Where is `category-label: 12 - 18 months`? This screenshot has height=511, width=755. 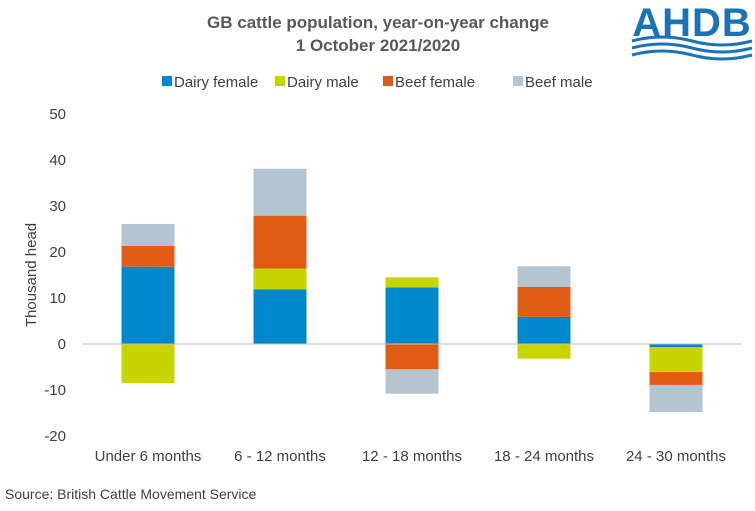
category-label: 12 - 18 months is located at coordinates (412, 456).